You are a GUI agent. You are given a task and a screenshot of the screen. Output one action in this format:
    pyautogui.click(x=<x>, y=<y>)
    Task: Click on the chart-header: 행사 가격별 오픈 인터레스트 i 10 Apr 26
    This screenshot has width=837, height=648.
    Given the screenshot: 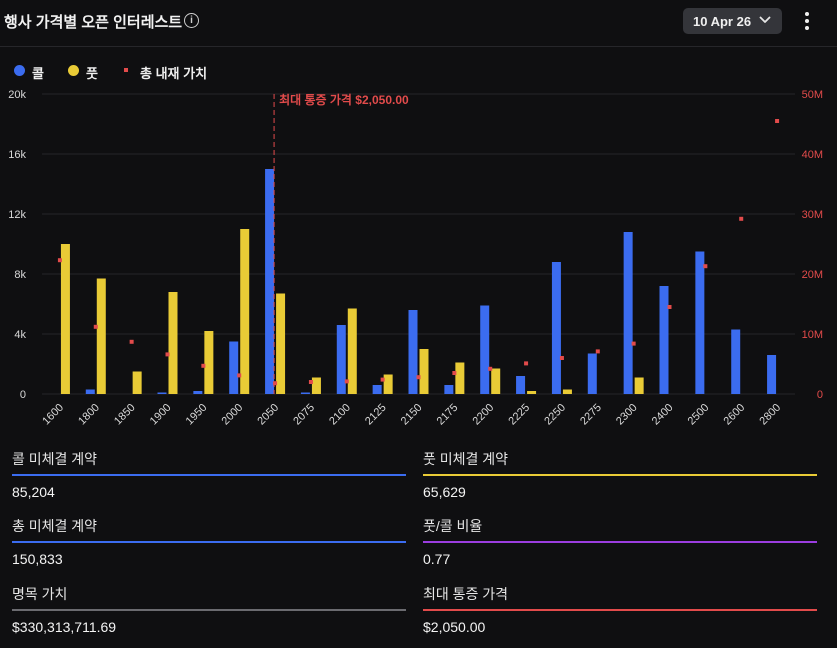 What is the action you would take?
    pyautogui.click(x=418, y=23)
    